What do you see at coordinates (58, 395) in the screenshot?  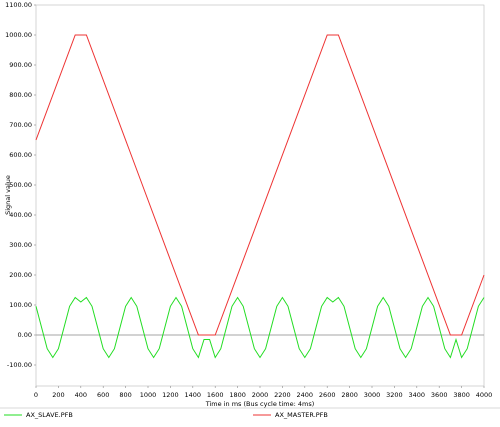 I see `x-tick-label: 200` at bounding box center [58, 395].